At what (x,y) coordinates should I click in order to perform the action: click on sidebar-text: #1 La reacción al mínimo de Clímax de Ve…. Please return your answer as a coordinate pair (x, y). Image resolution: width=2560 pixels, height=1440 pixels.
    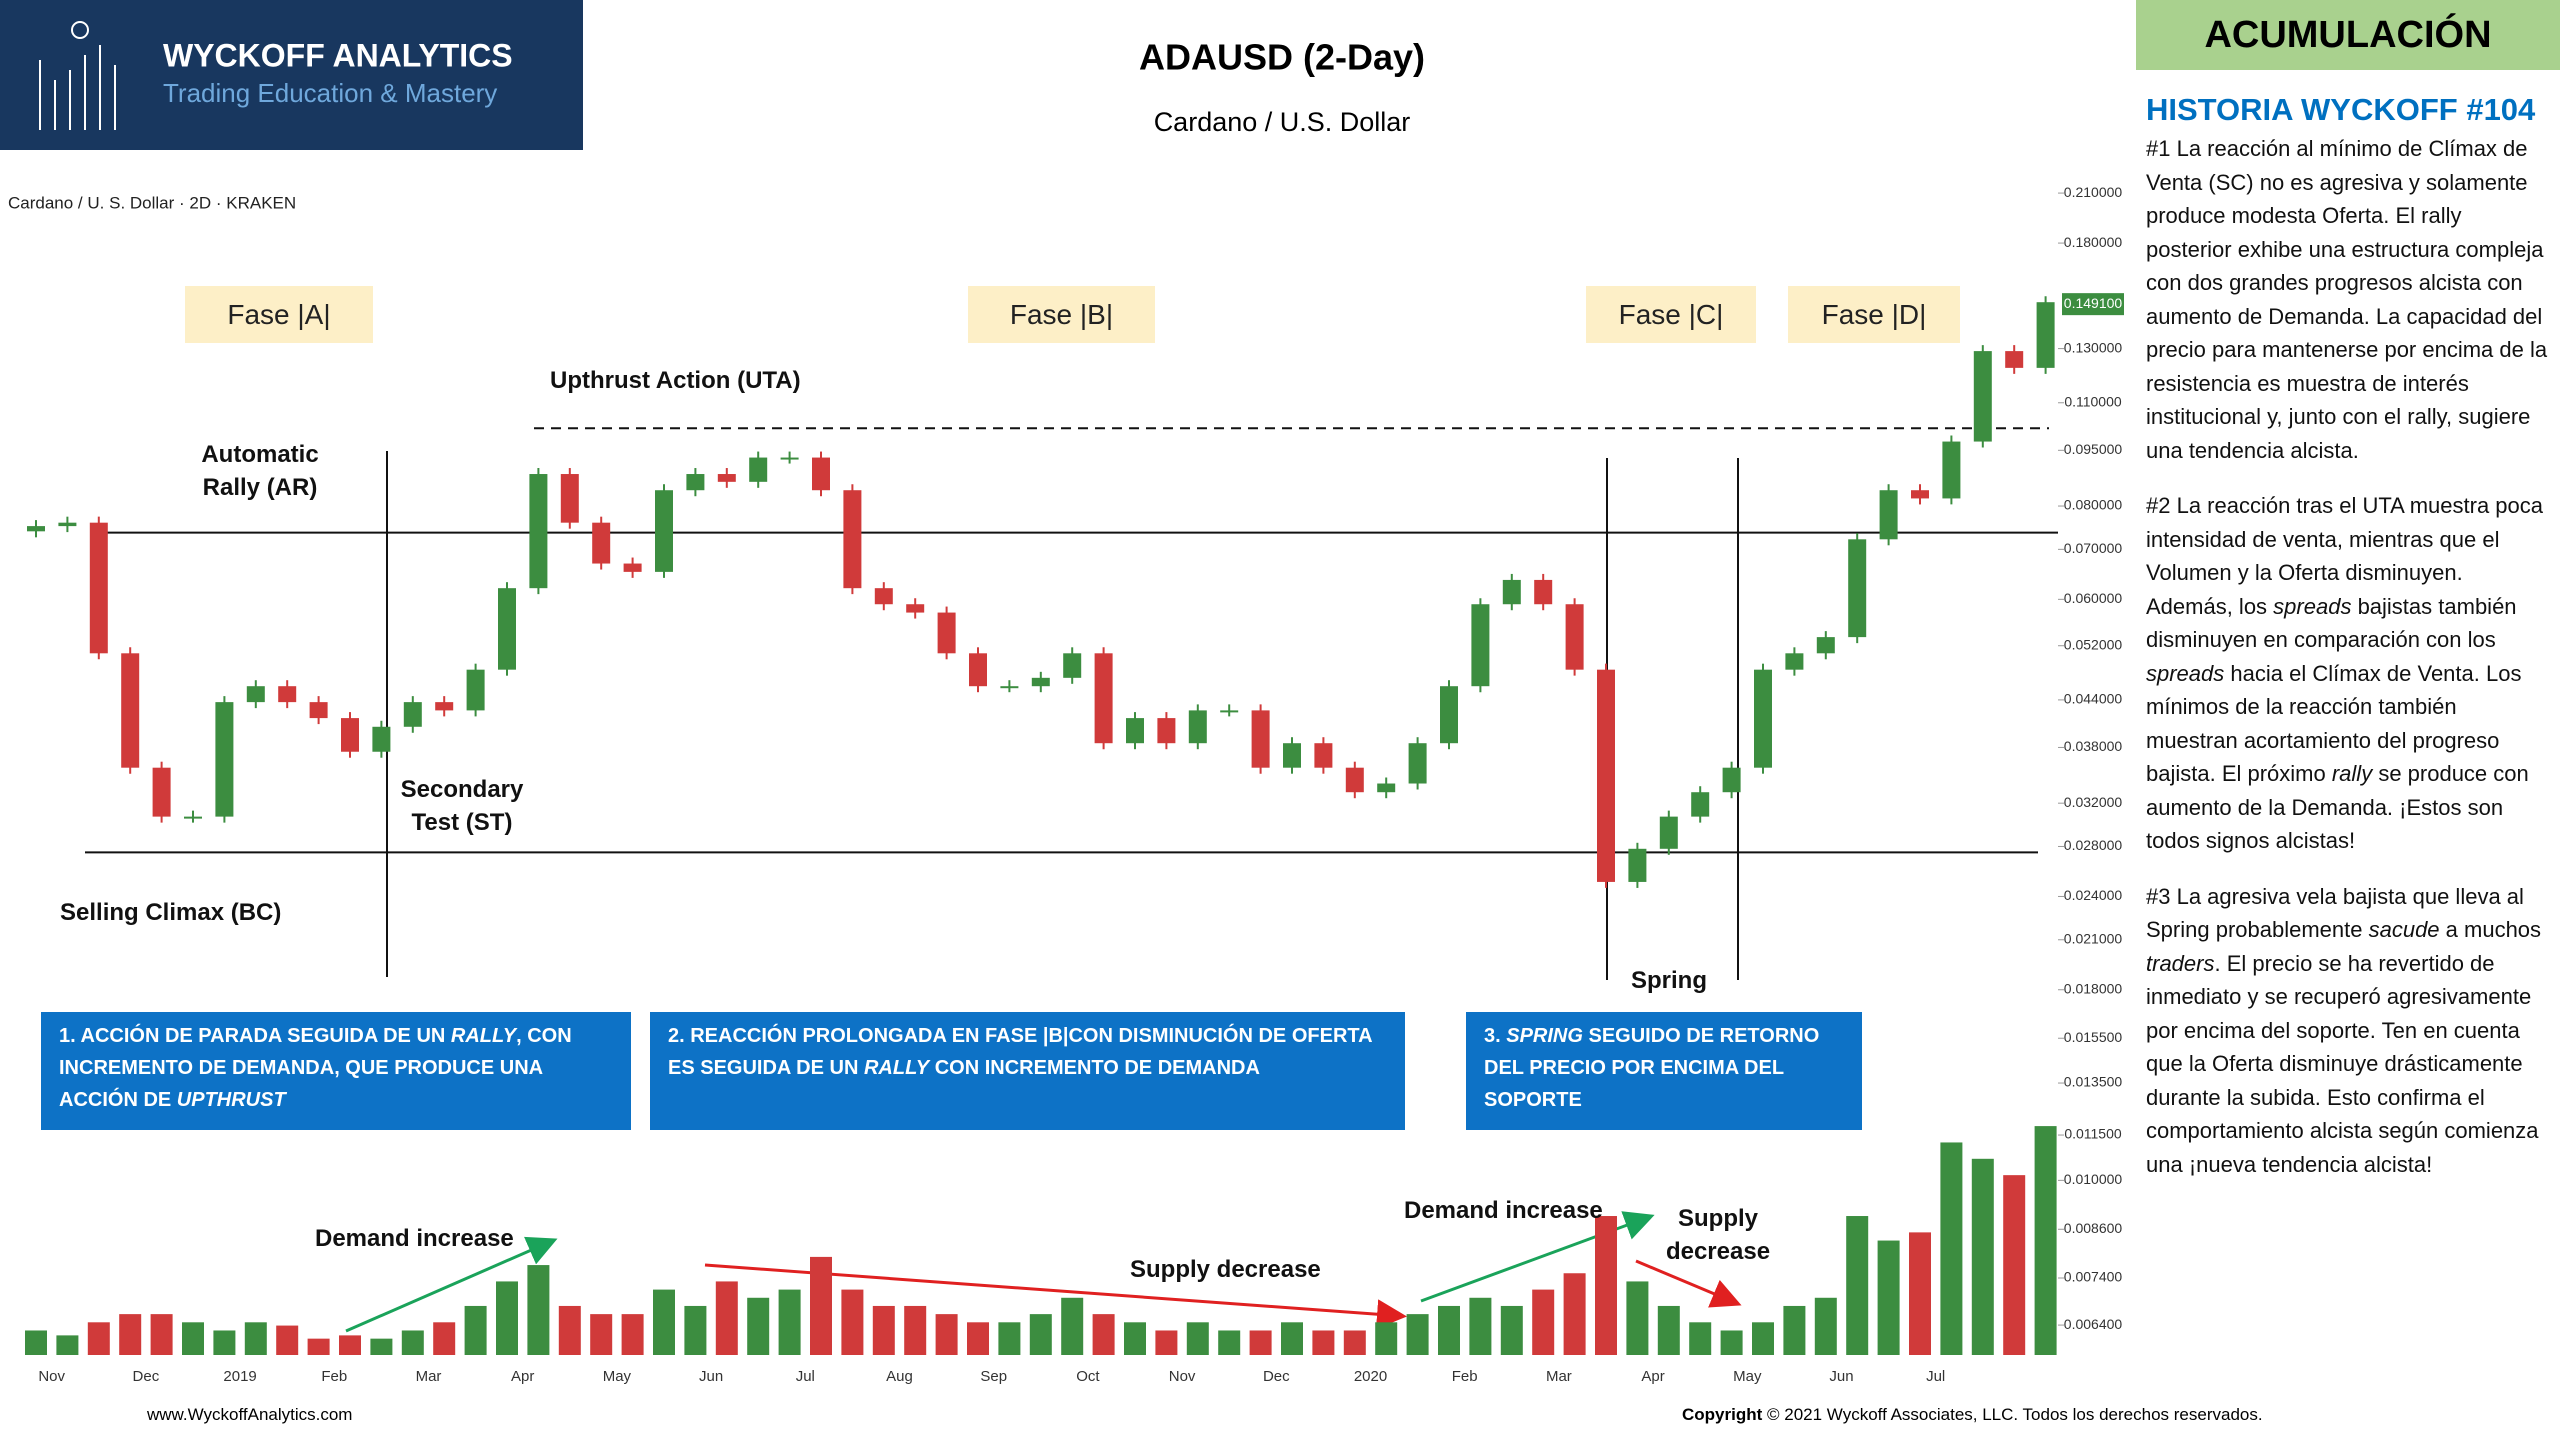
    Looking at the image, I should click on (2349, 667).